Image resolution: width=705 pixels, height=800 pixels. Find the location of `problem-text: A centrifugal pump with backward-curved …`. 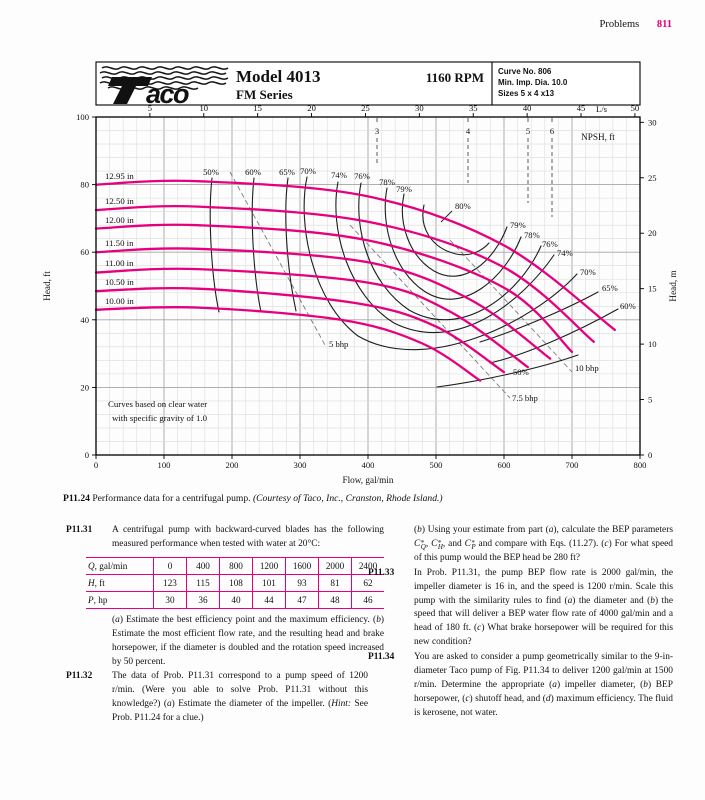

problem-text: A centrifugal pump with backward-curved … is located at coordinates (235, 596).